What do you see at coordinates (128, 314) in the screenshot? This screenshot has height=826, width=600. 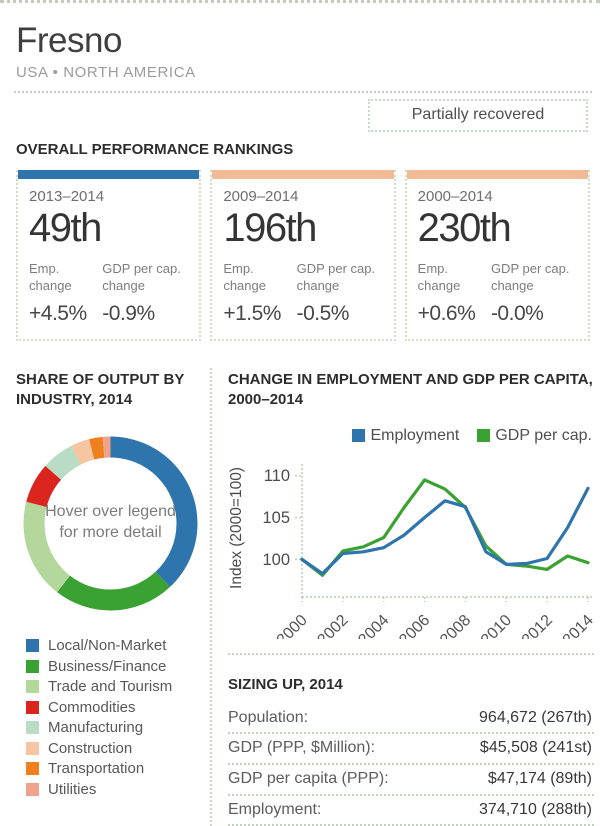 I see `gdp-change-value: -0.9%` at bounding box center [128, 314].